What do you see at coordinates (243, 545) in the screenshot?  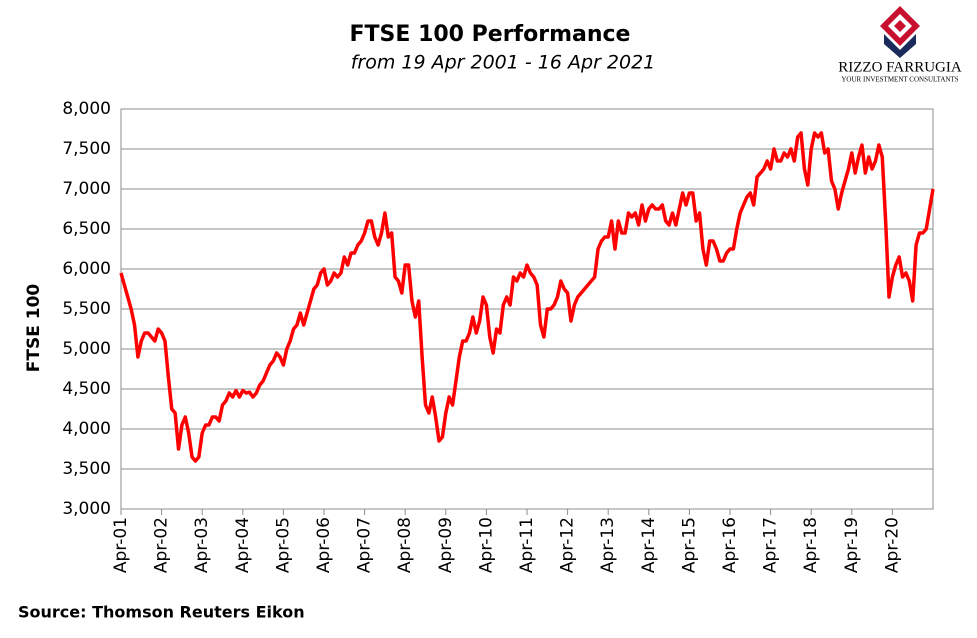 I see `x-tick-label: Apr-04` at bounding box center [243, 545].